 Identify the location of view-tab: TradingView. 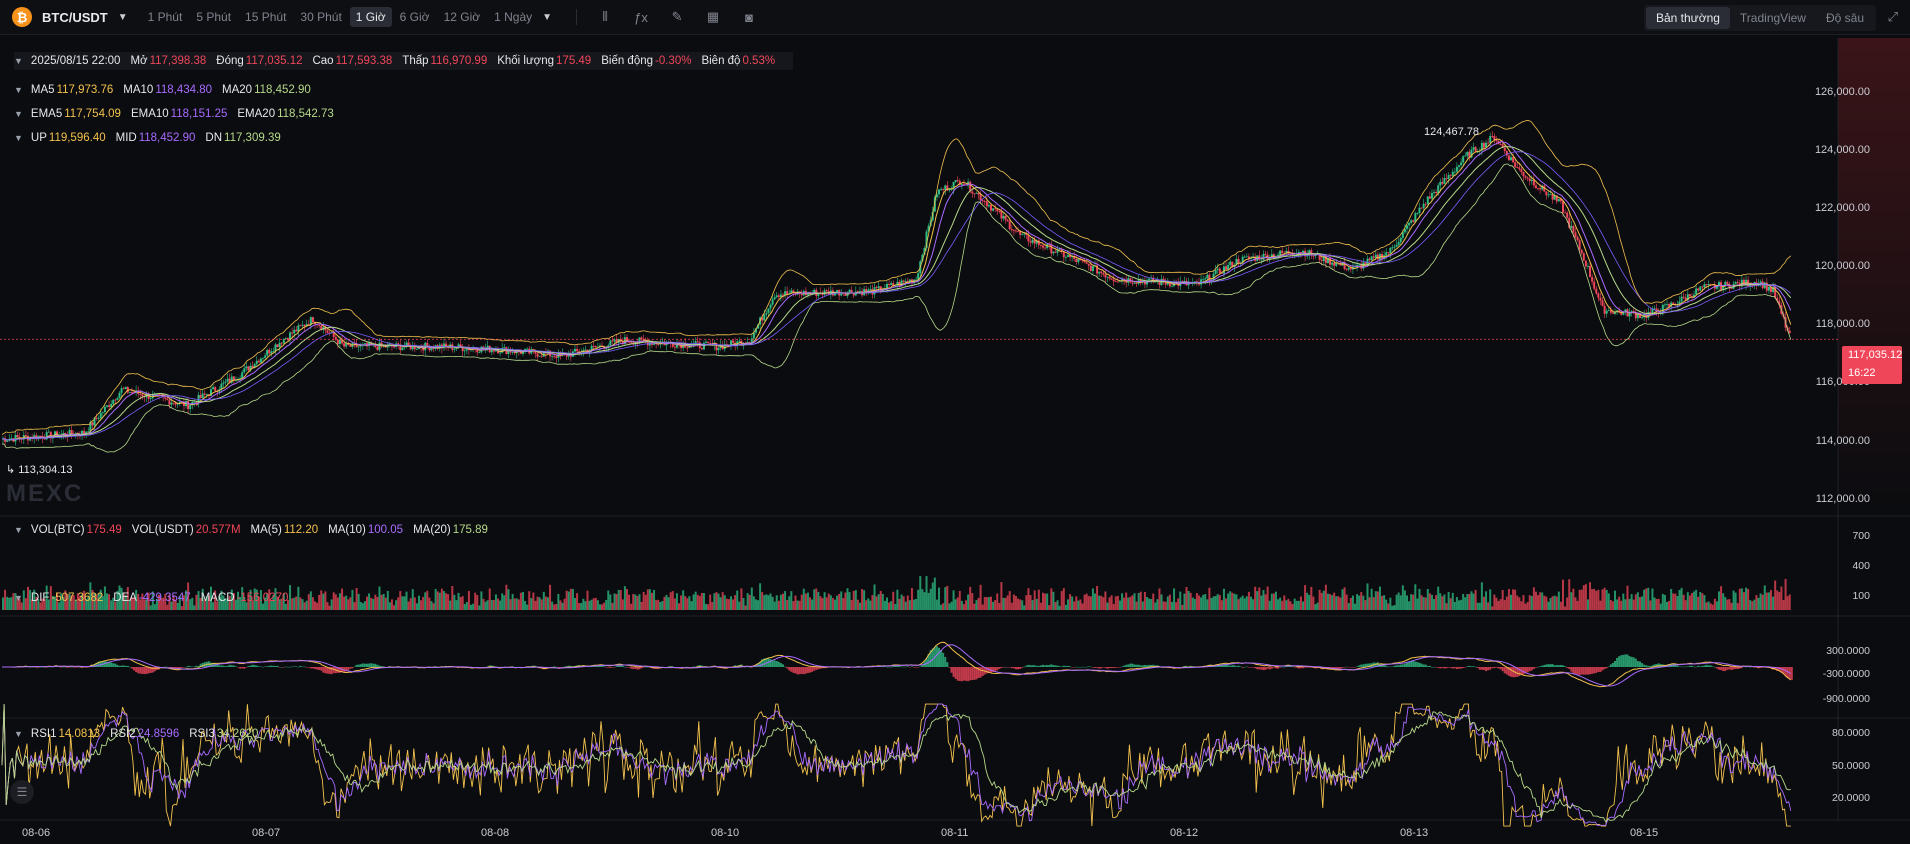
(1772, 18).